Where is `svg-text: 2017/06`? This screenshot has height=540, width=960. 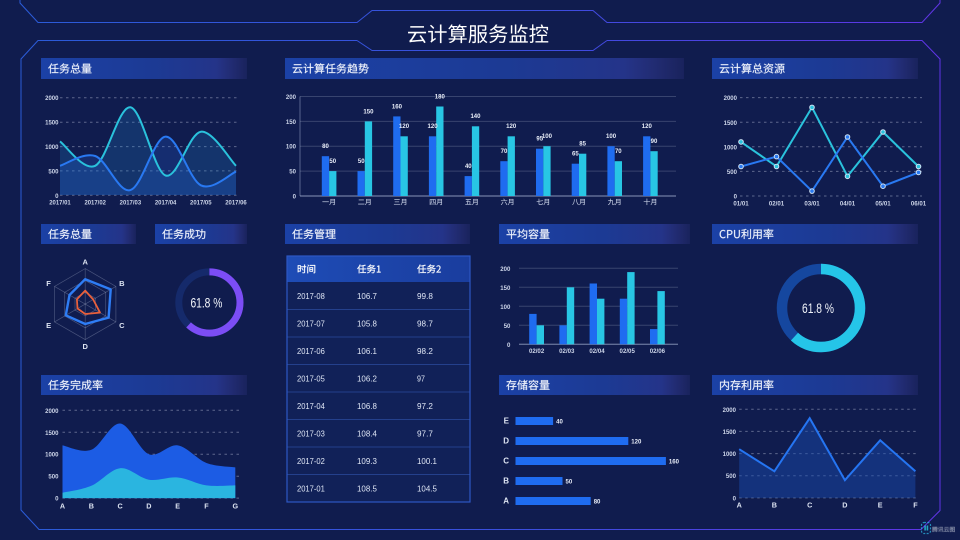
svg-text: 2017/06 is located at coordinates (236, 202).